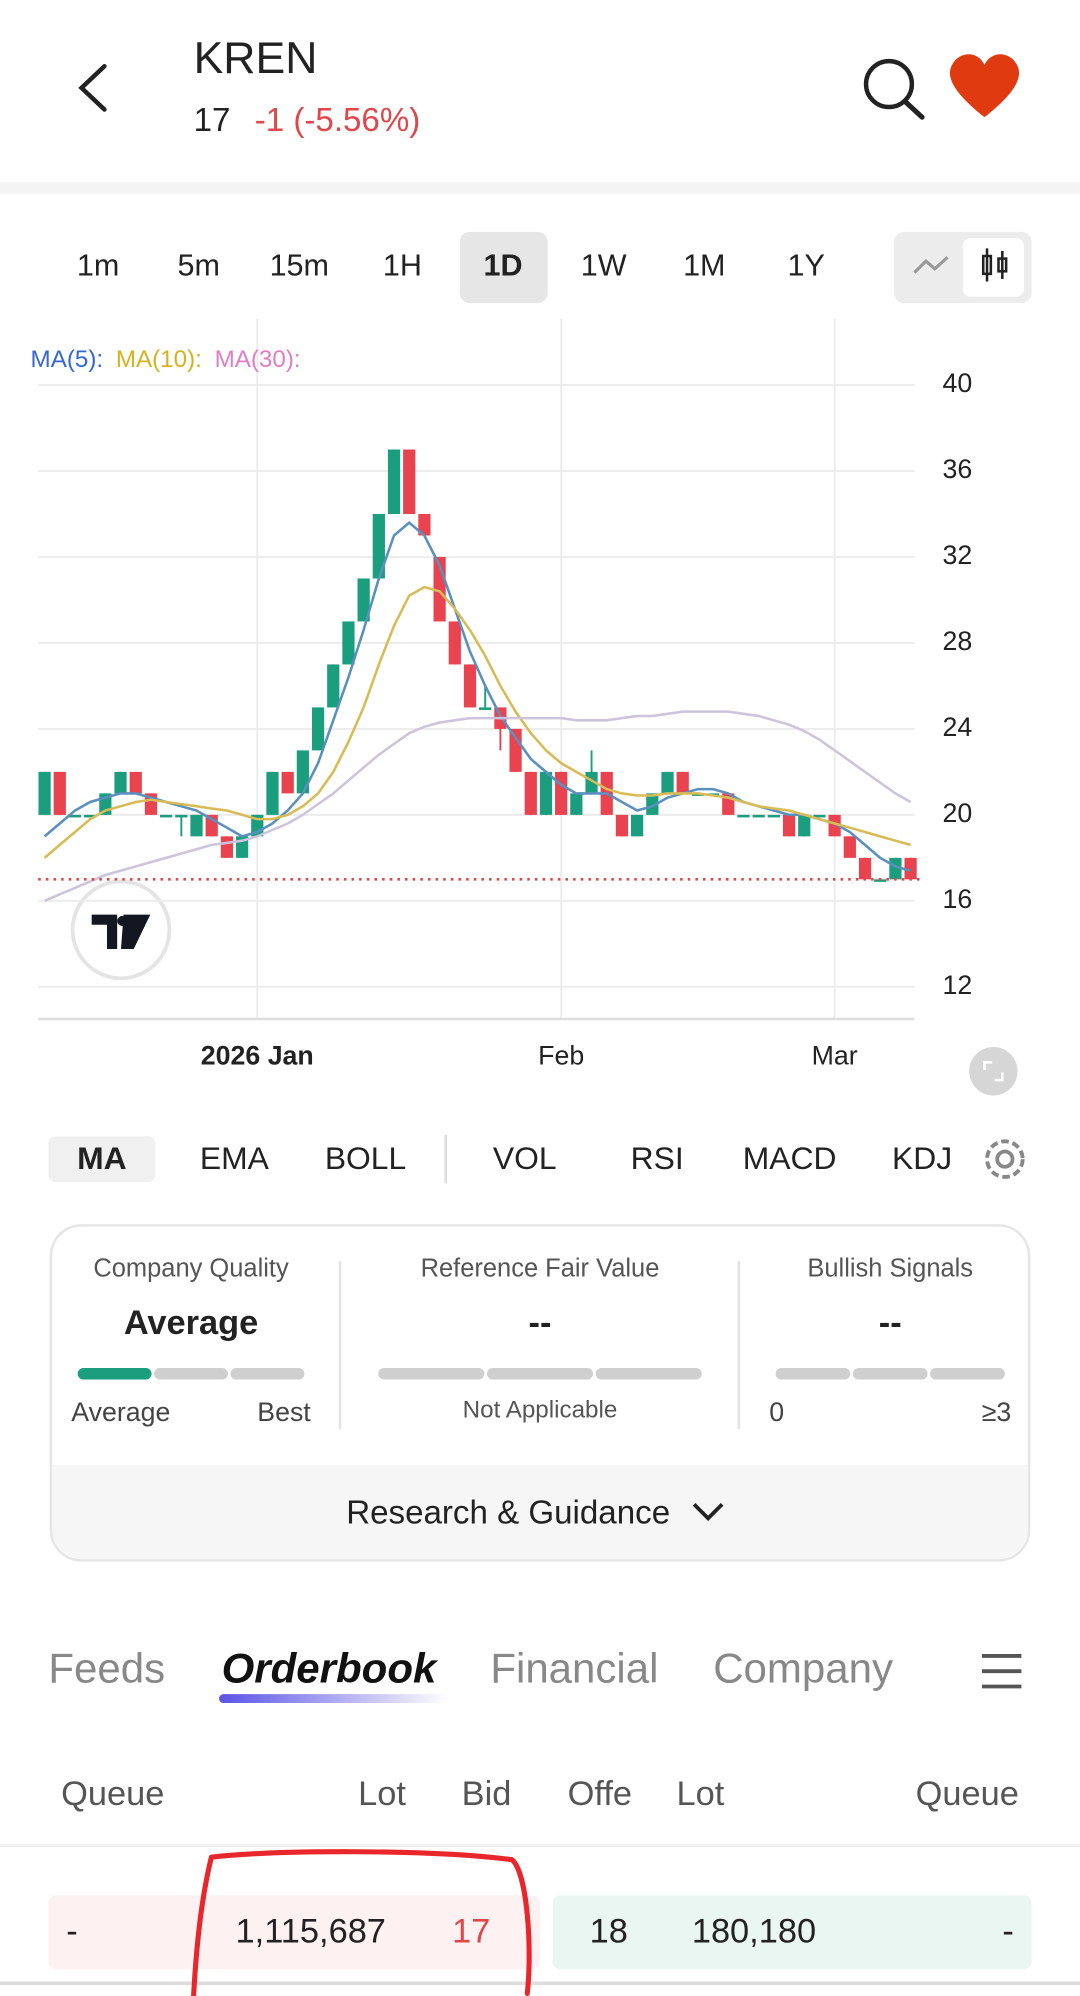 This screenshot has height=1996, width=1080. What do you see at coordinates (997, 1412) in the screenshot?
I see `score-max-label: ≥3` at bounding box center [997, 1412].